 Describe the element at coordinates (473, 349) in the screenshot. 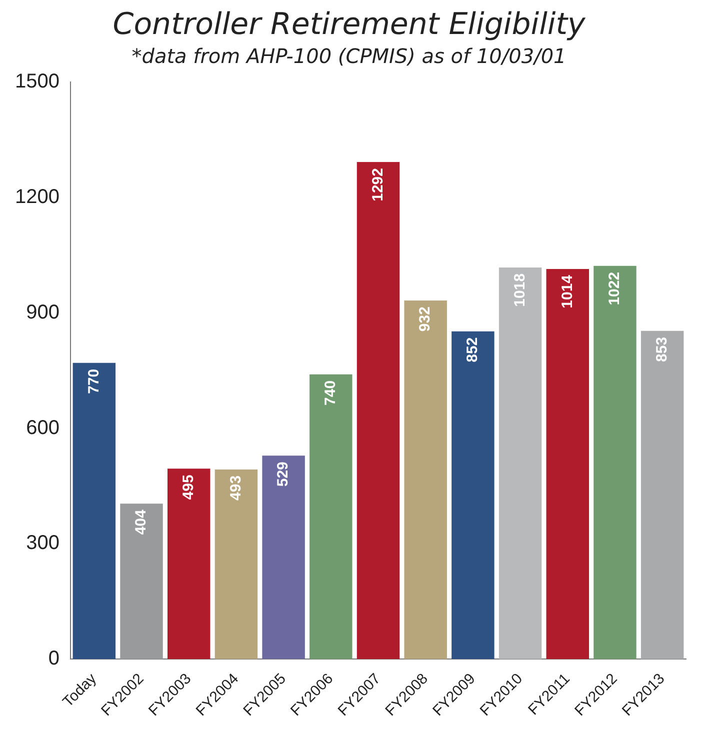

I see `data-label: 852` at that location.